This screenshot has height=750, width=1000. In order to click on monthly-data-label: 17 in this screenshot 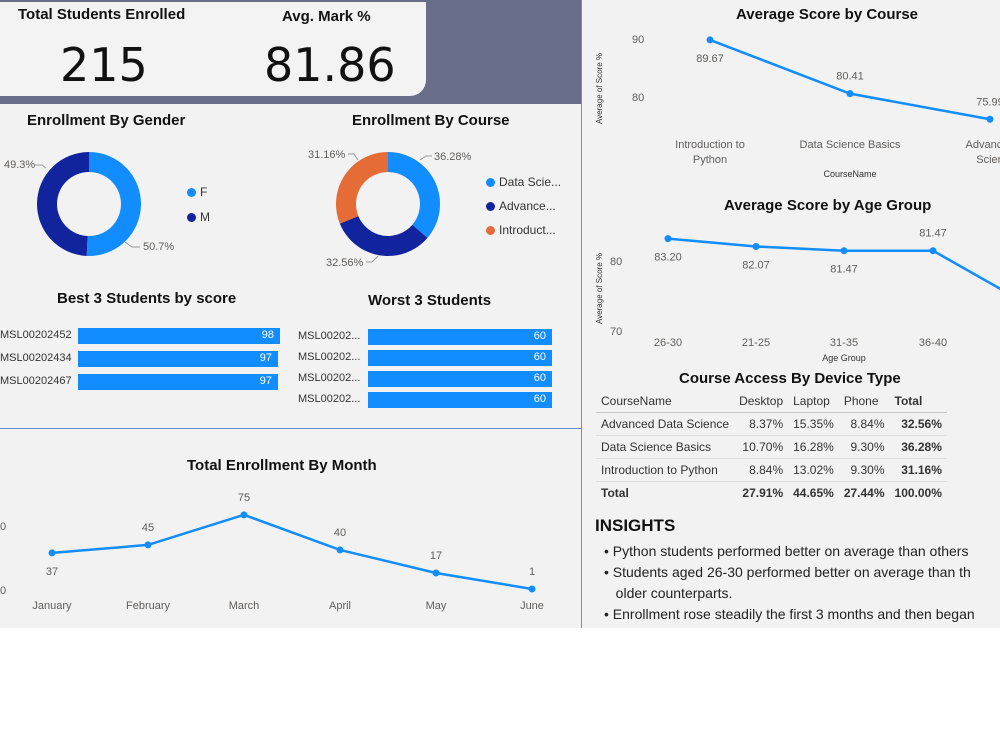, I will do `click(436, 556)`.